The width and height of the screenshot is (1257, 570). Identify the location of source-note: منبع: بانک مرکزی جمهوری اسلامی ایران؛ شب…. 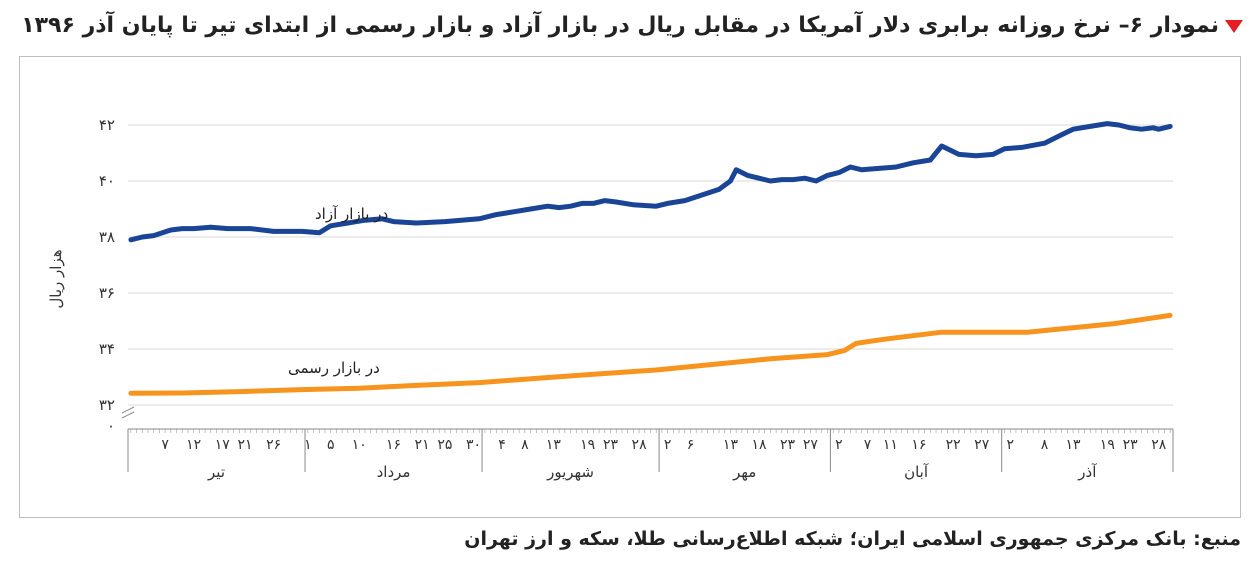
(852, 539).